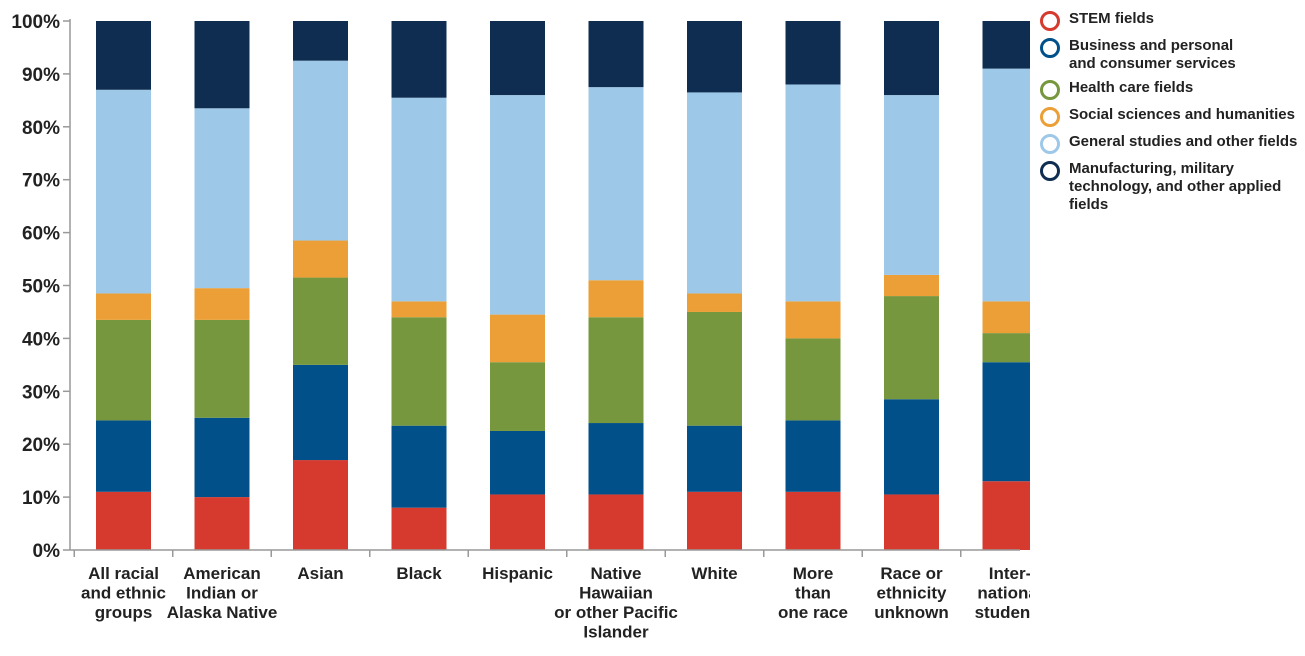  Describe the element at coordinates (222, 593) in the screenshot. I see `x-category-label: American Indian or Alaska Native` at that location.